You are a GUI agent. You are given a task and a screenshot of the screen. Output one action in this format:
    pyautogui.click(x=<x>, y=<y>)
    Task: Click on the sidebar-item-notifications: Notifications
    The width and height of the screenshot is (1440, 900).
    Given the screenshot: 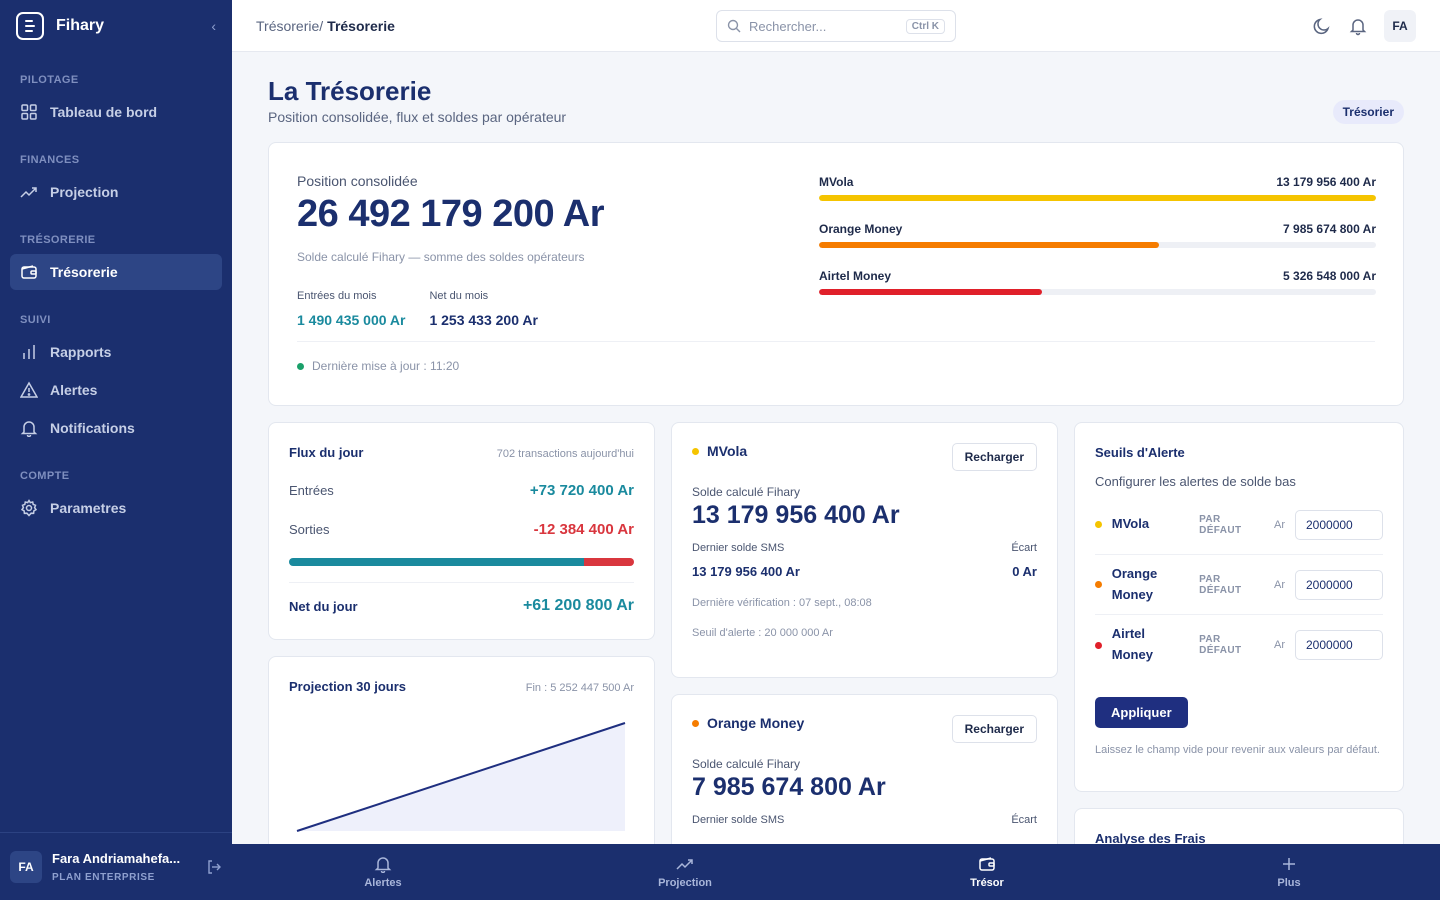 What is the action you would take?
    pyautogui.click(x=116, y=428)
    